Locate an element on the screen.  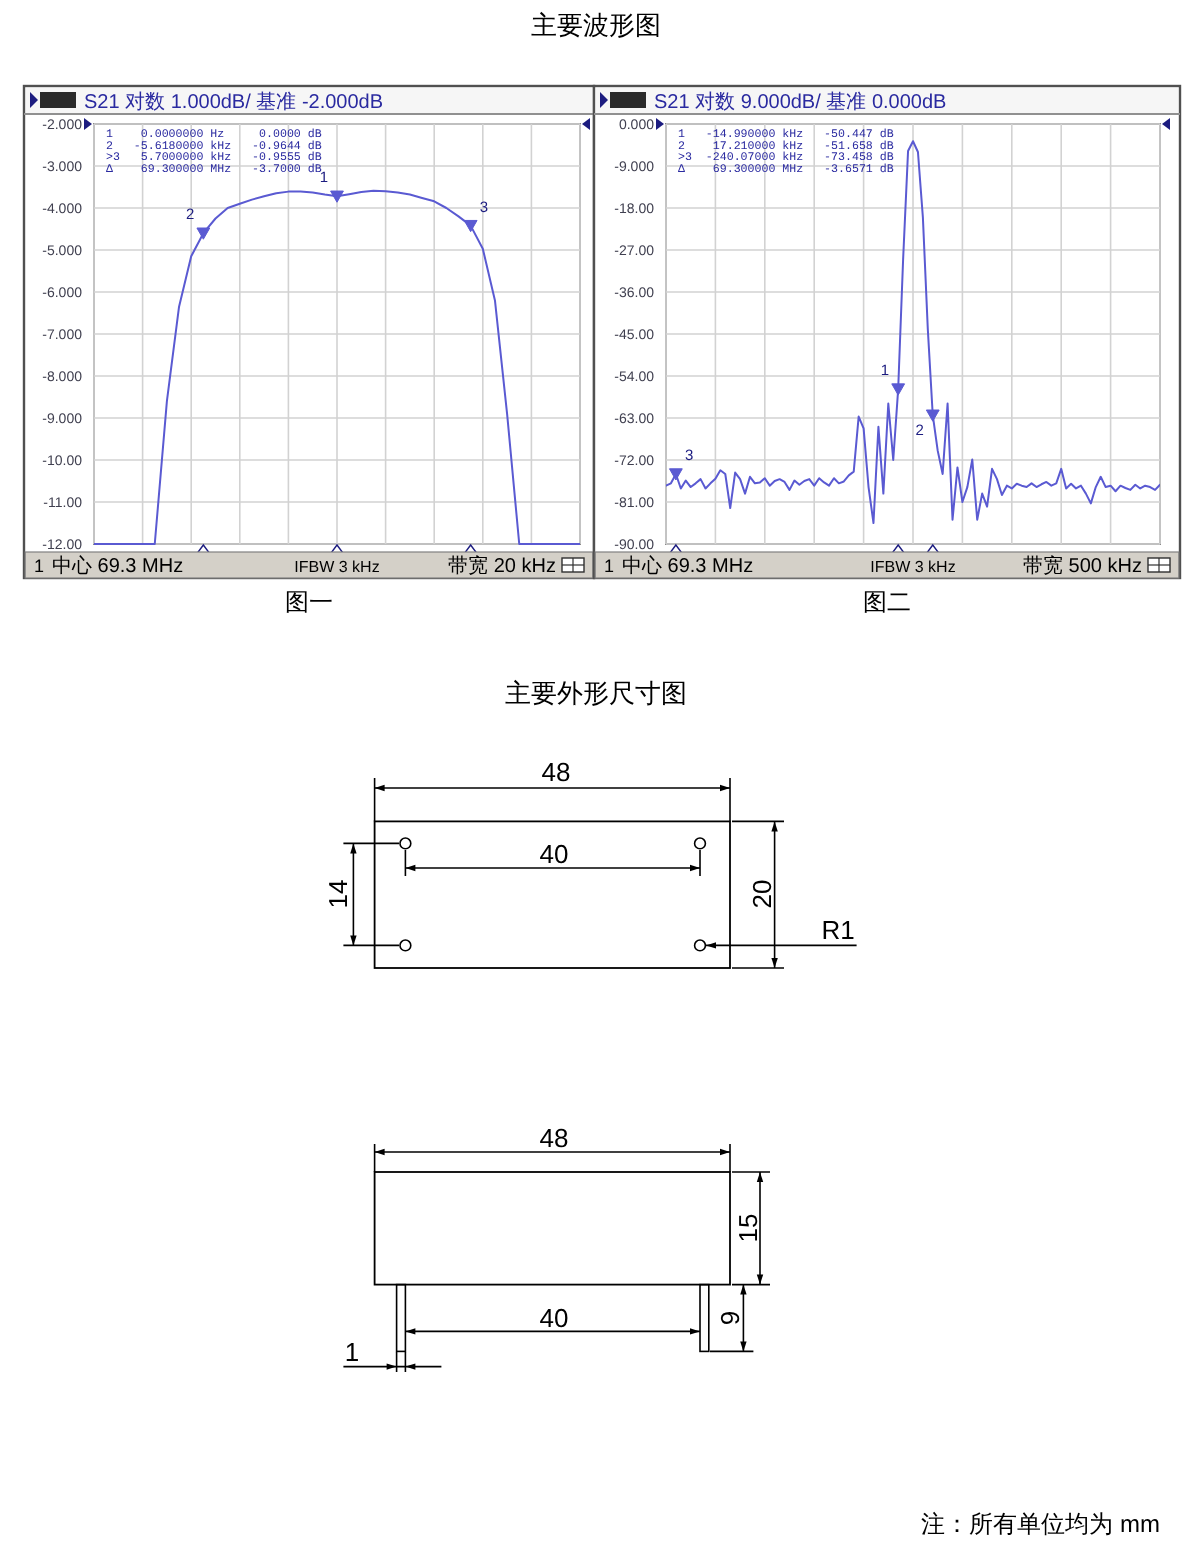
chart-title: 主要波形图 is located at coordinates (596, 25).